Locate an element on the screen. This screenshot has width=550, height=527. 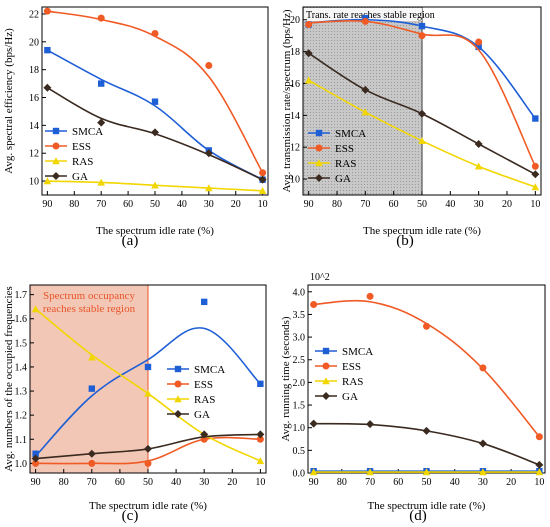
panel-caption: (c) is located at coordinates (130, 516).